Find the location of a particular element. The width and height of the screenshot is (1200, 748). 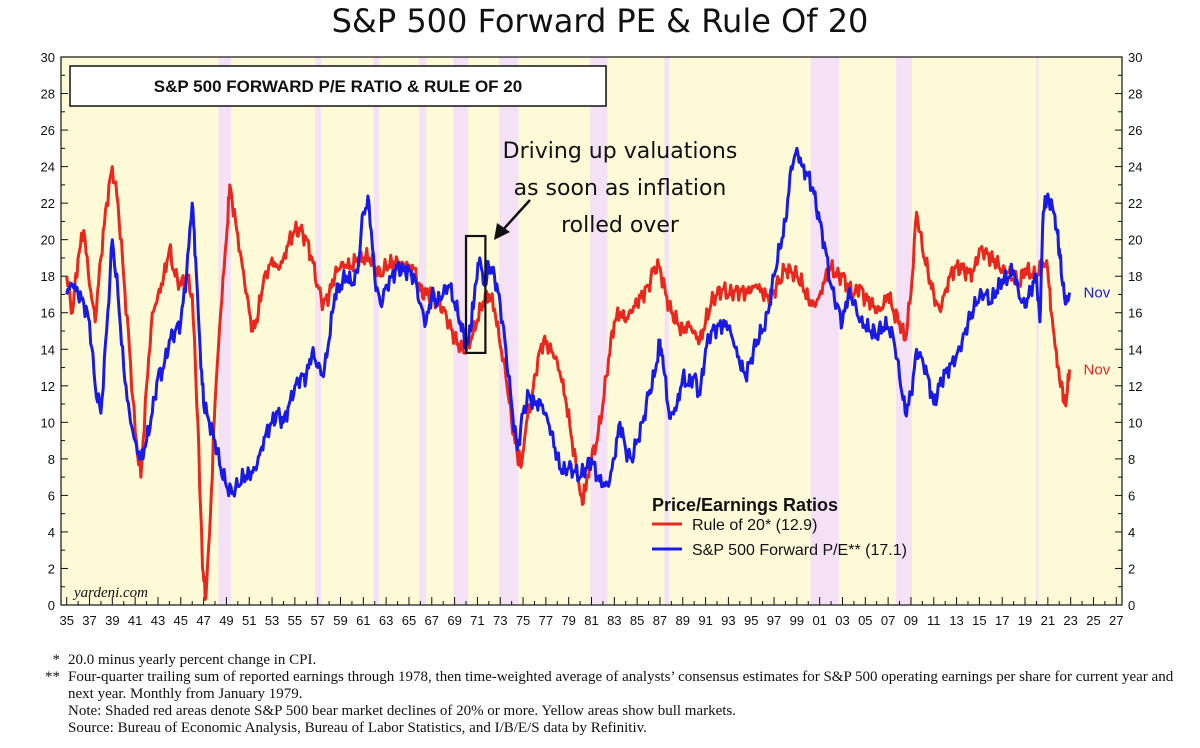

y-tick-label-right: 30 is located at coordinates (1135, 57).